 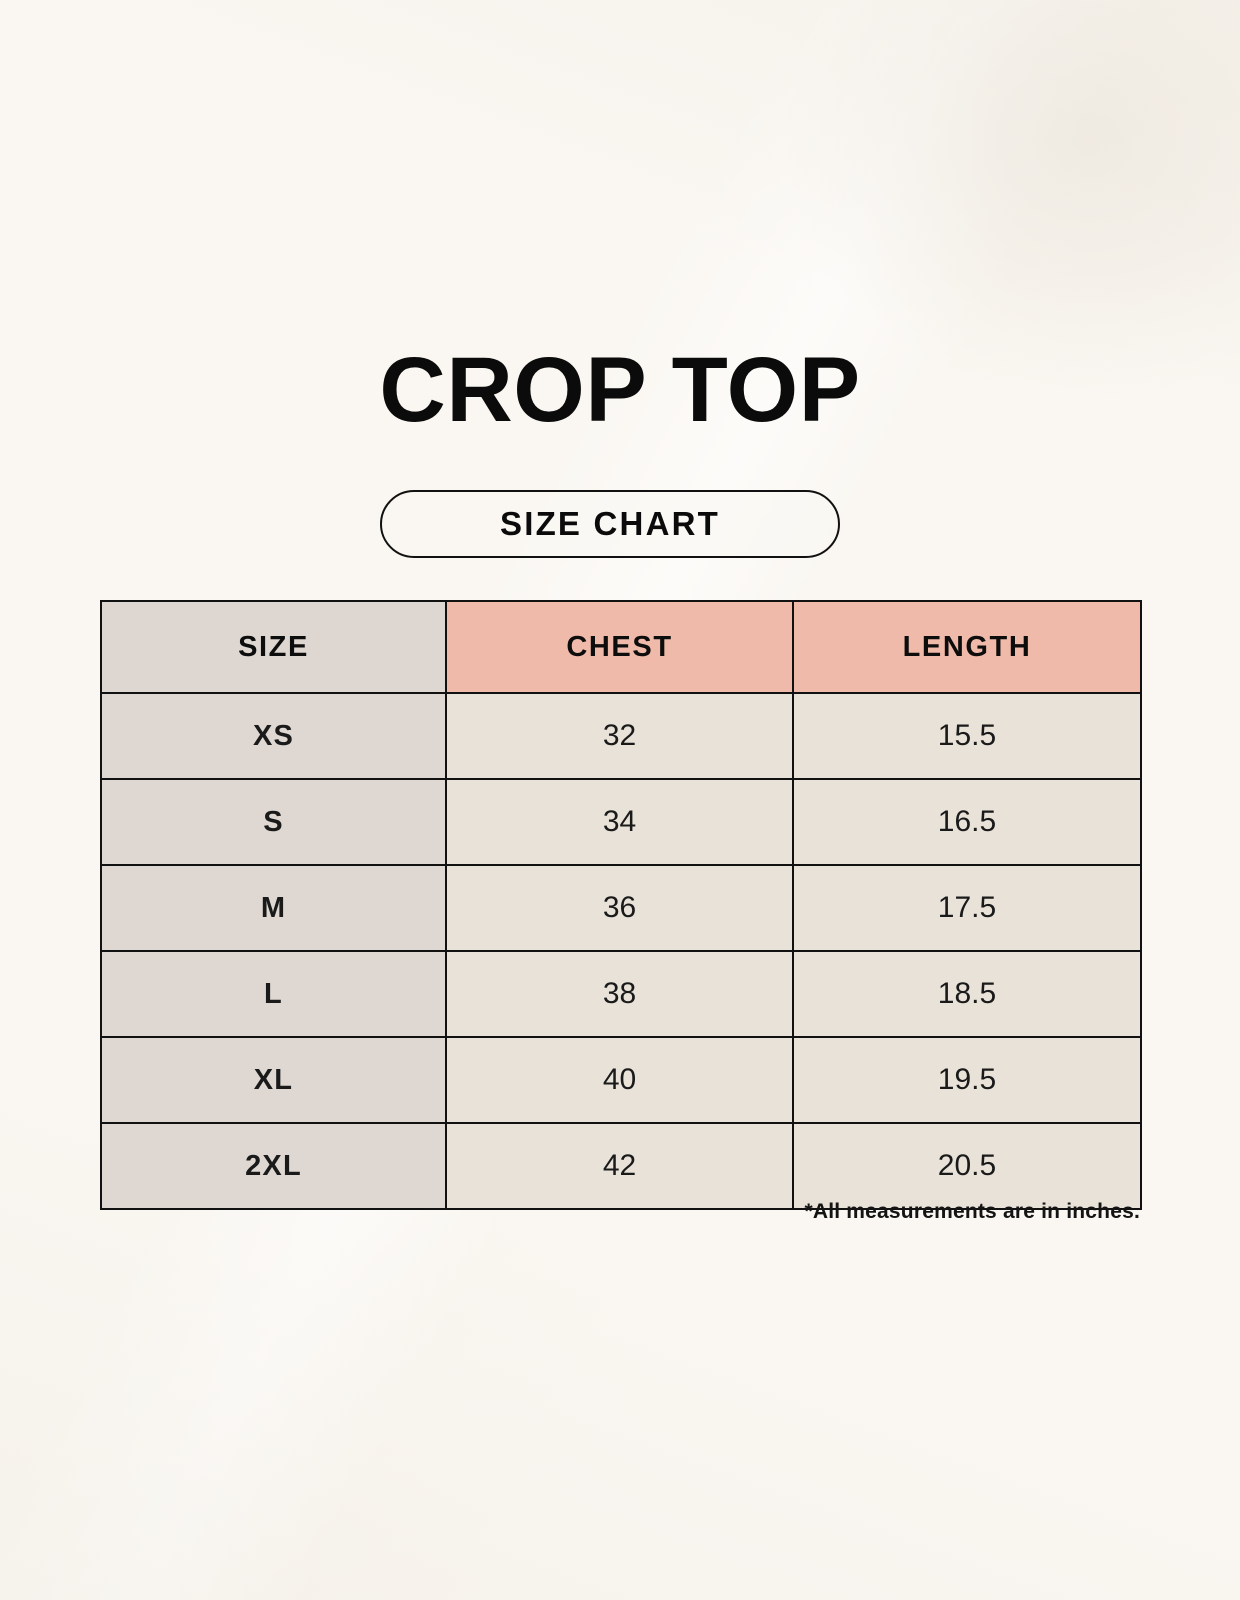 What do you see at coordinates (620, 390) in the screenshot?
I see `page-title: CROP TOP` at bounding box center [620, 390].